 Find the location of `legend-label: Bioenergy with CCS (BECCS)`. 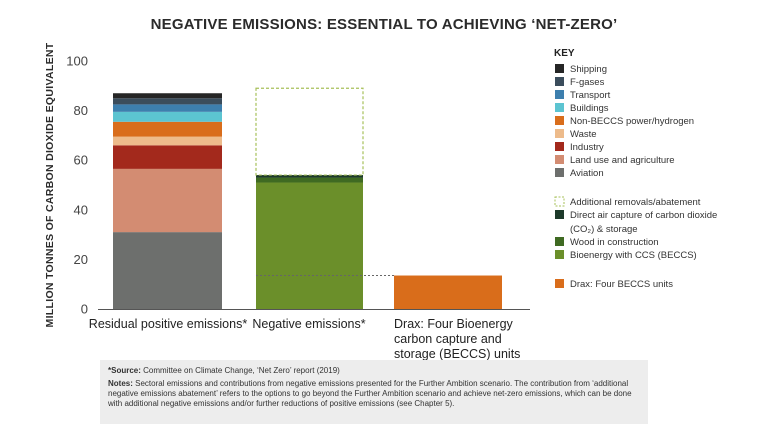

legend-label: Bioenergy with CCS (BECCS) is located at coordinates (633, 255).